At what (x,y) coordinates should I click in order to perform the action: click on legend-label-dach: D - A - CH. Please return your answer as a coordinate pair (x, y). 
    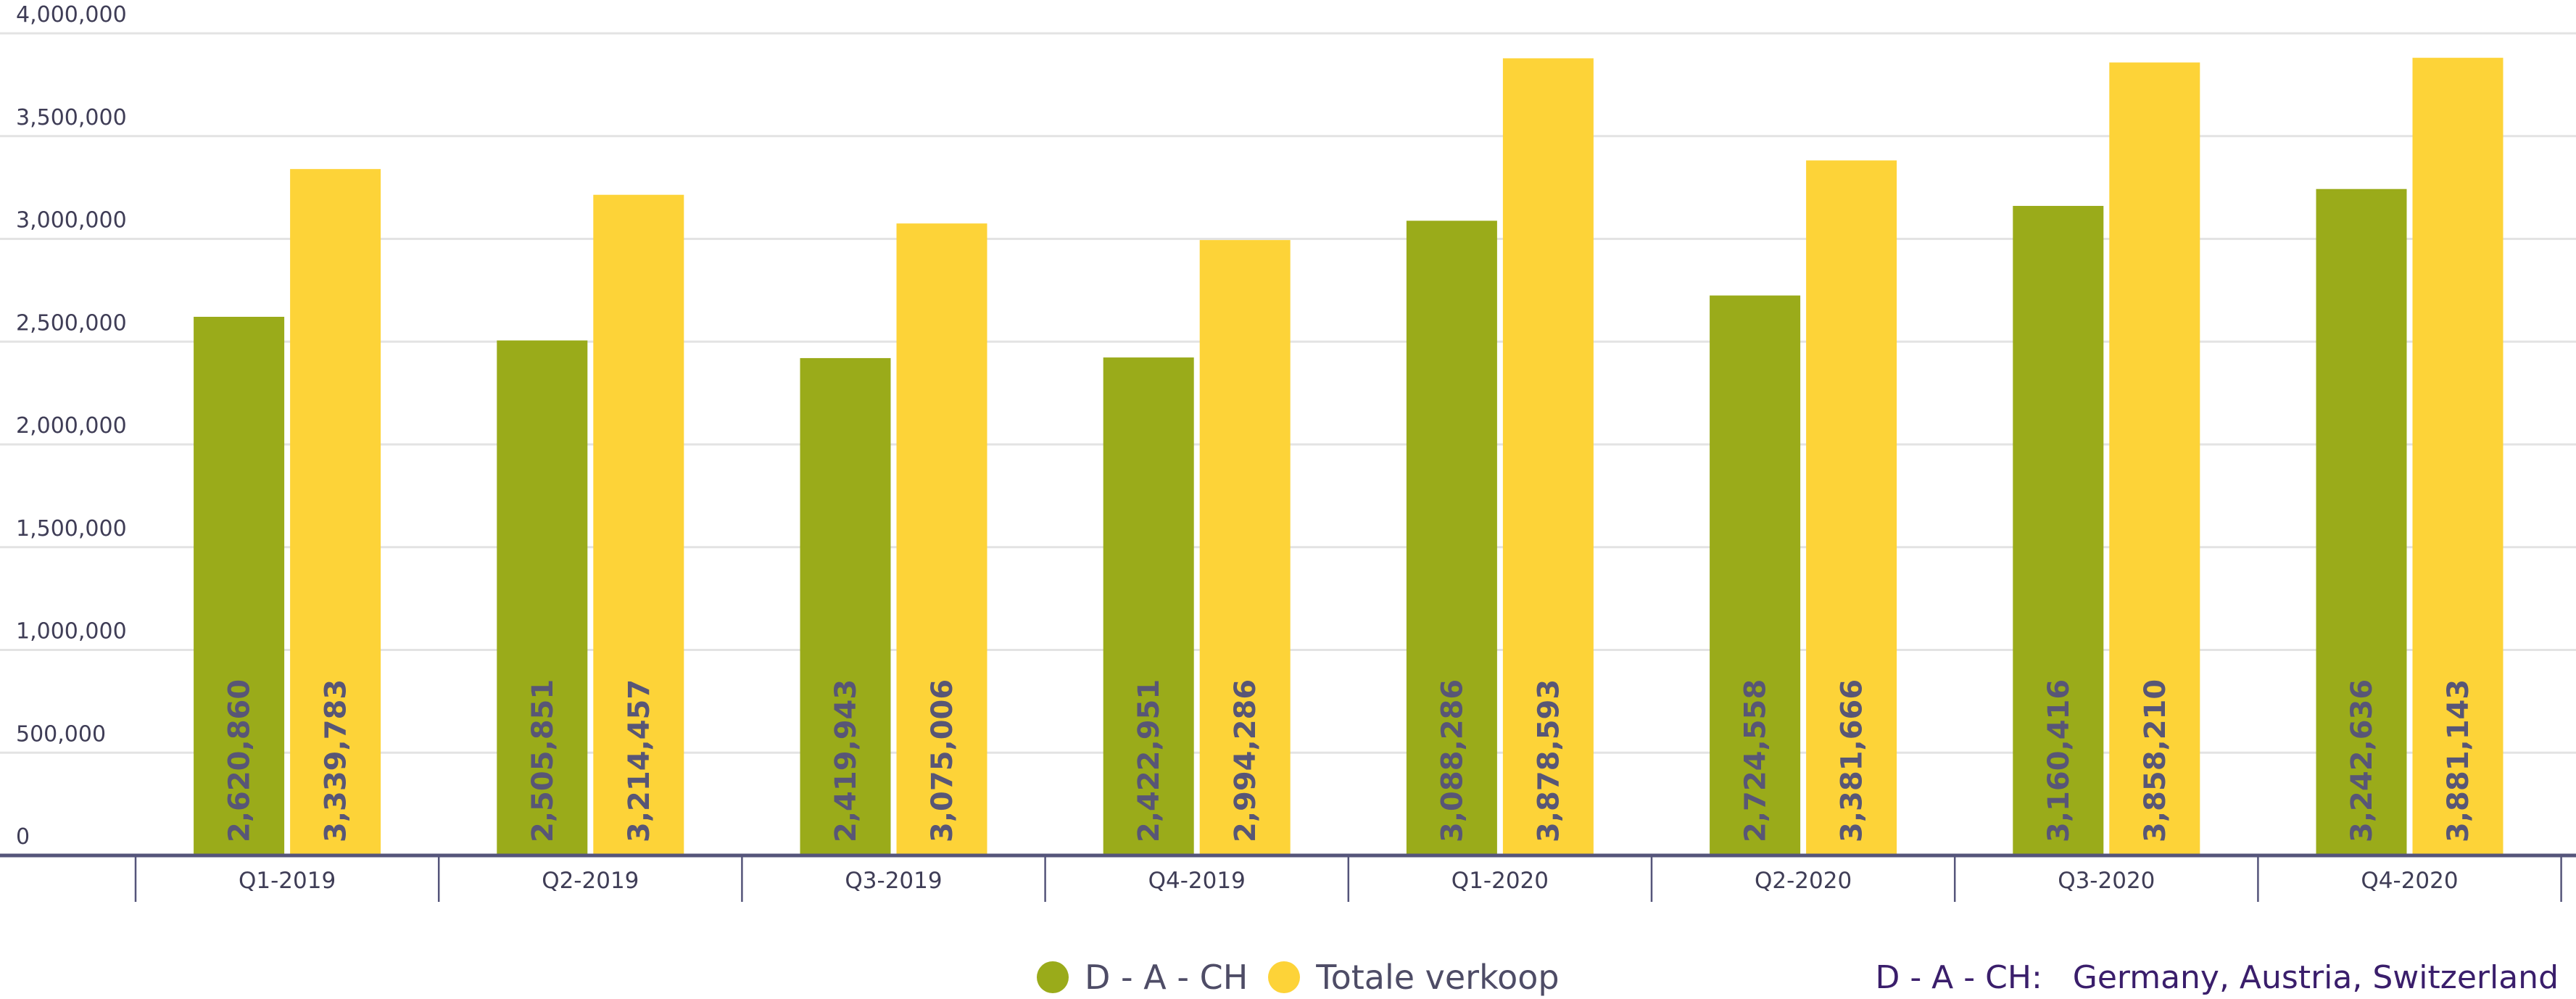
    Looking at the image, I should click on (1167, 977).